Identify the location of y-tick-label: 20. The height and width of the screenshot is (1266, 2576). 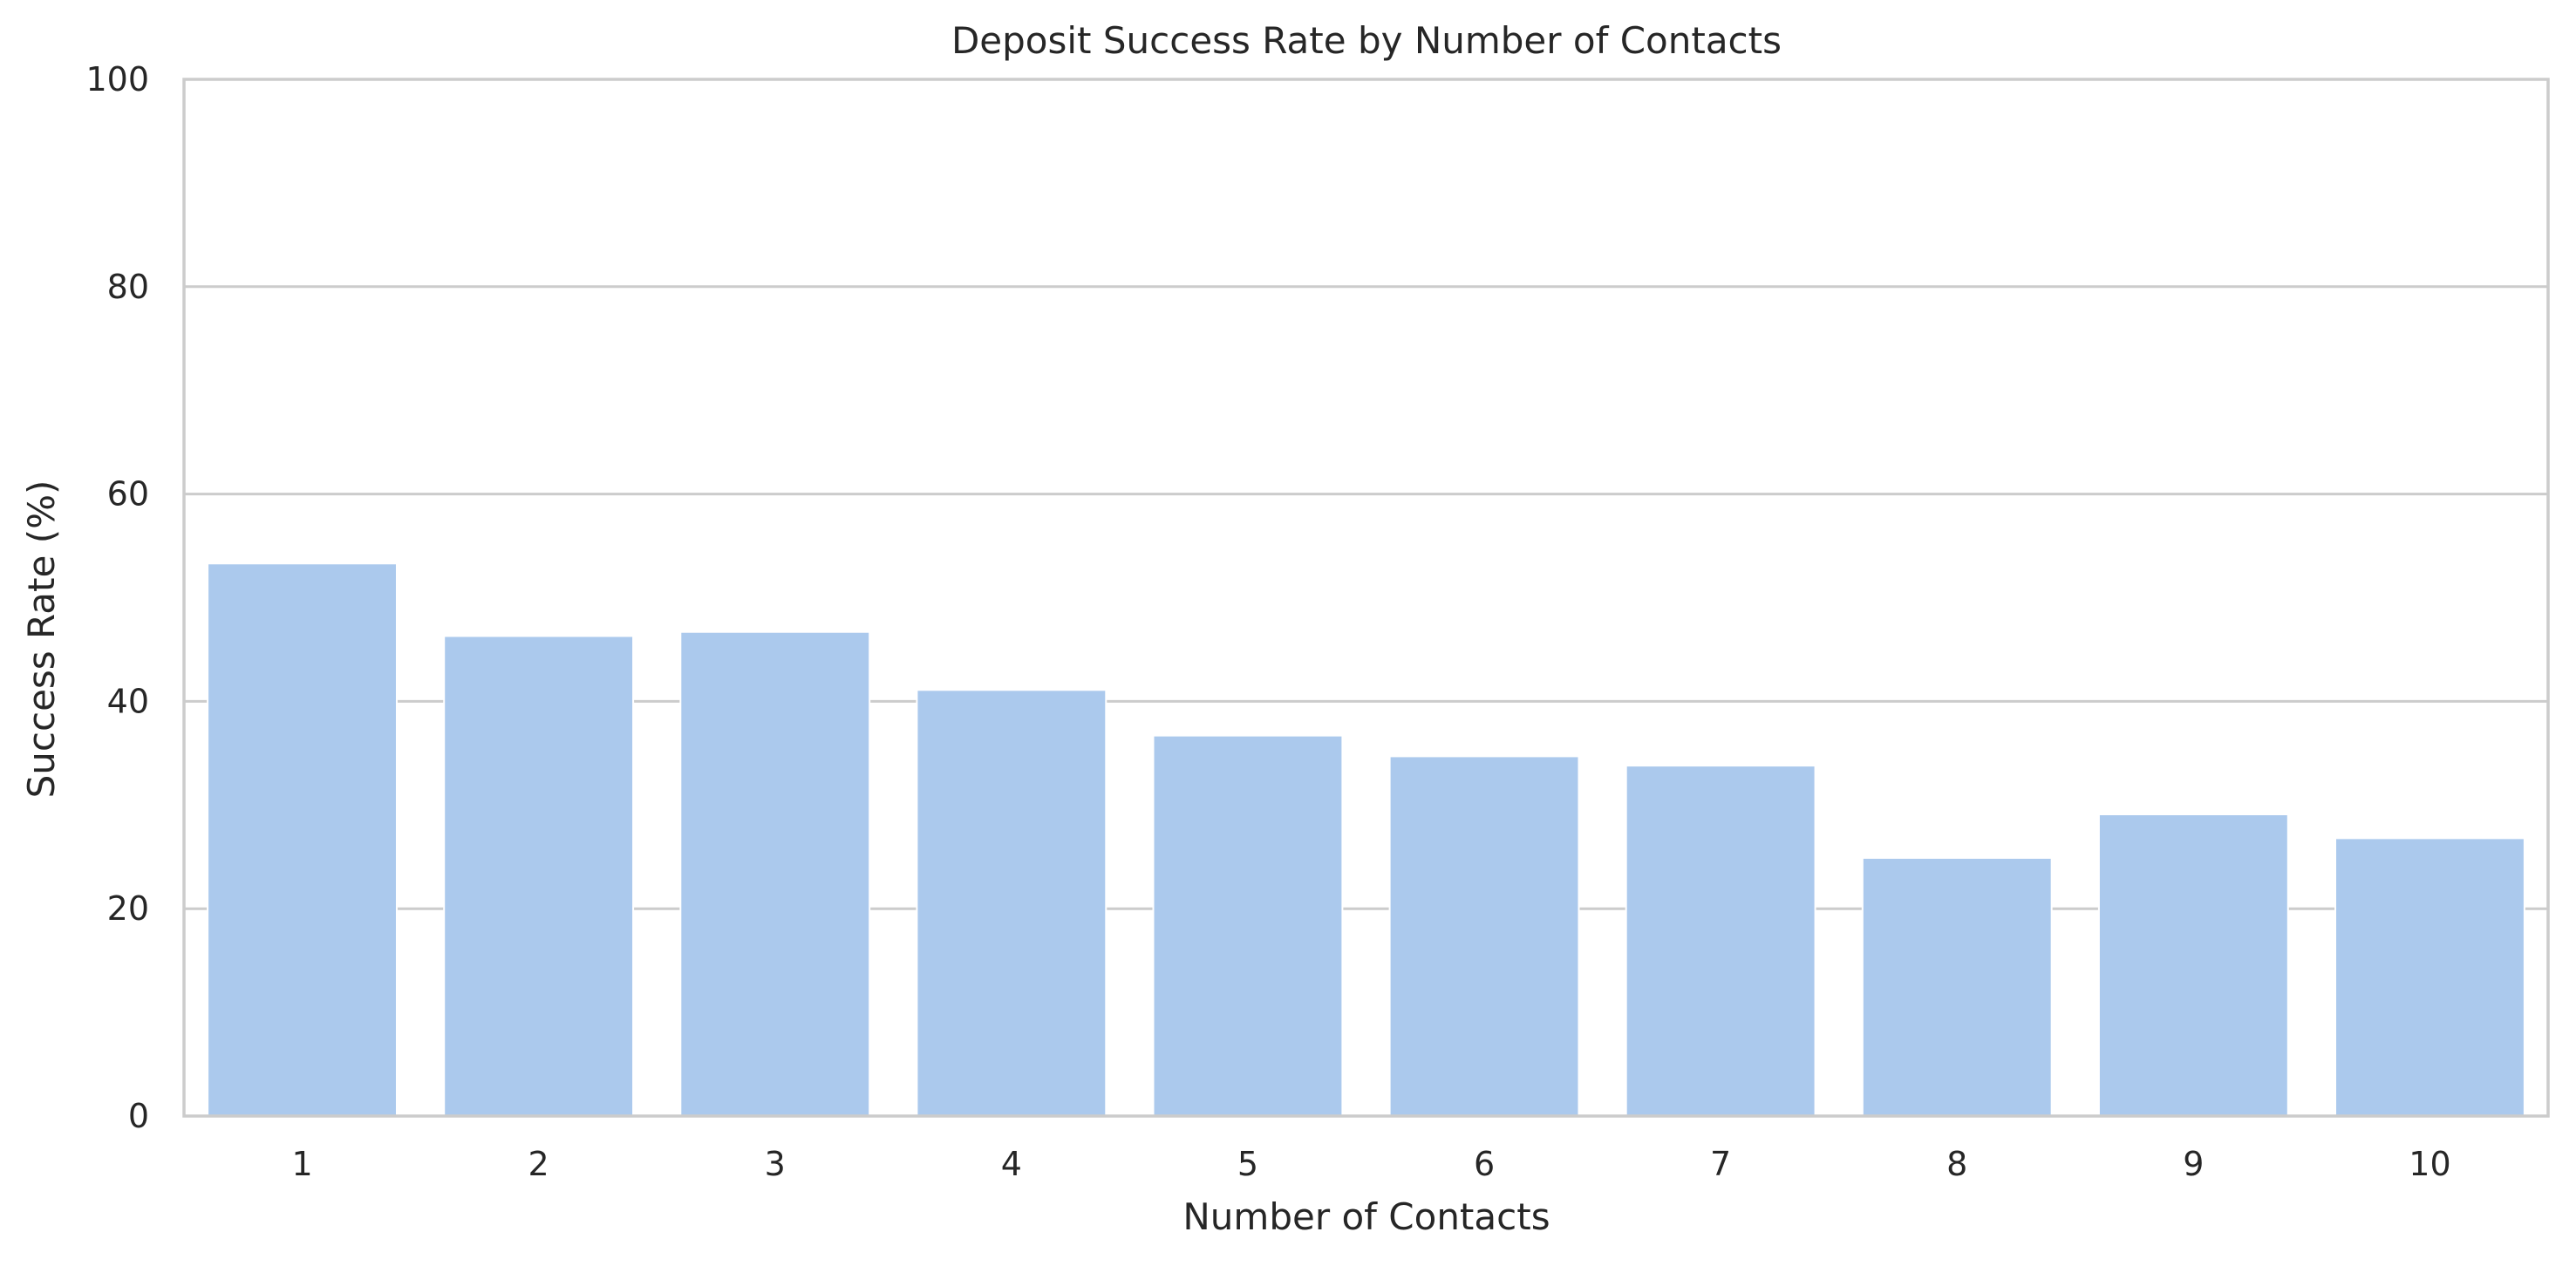
(128, 909).